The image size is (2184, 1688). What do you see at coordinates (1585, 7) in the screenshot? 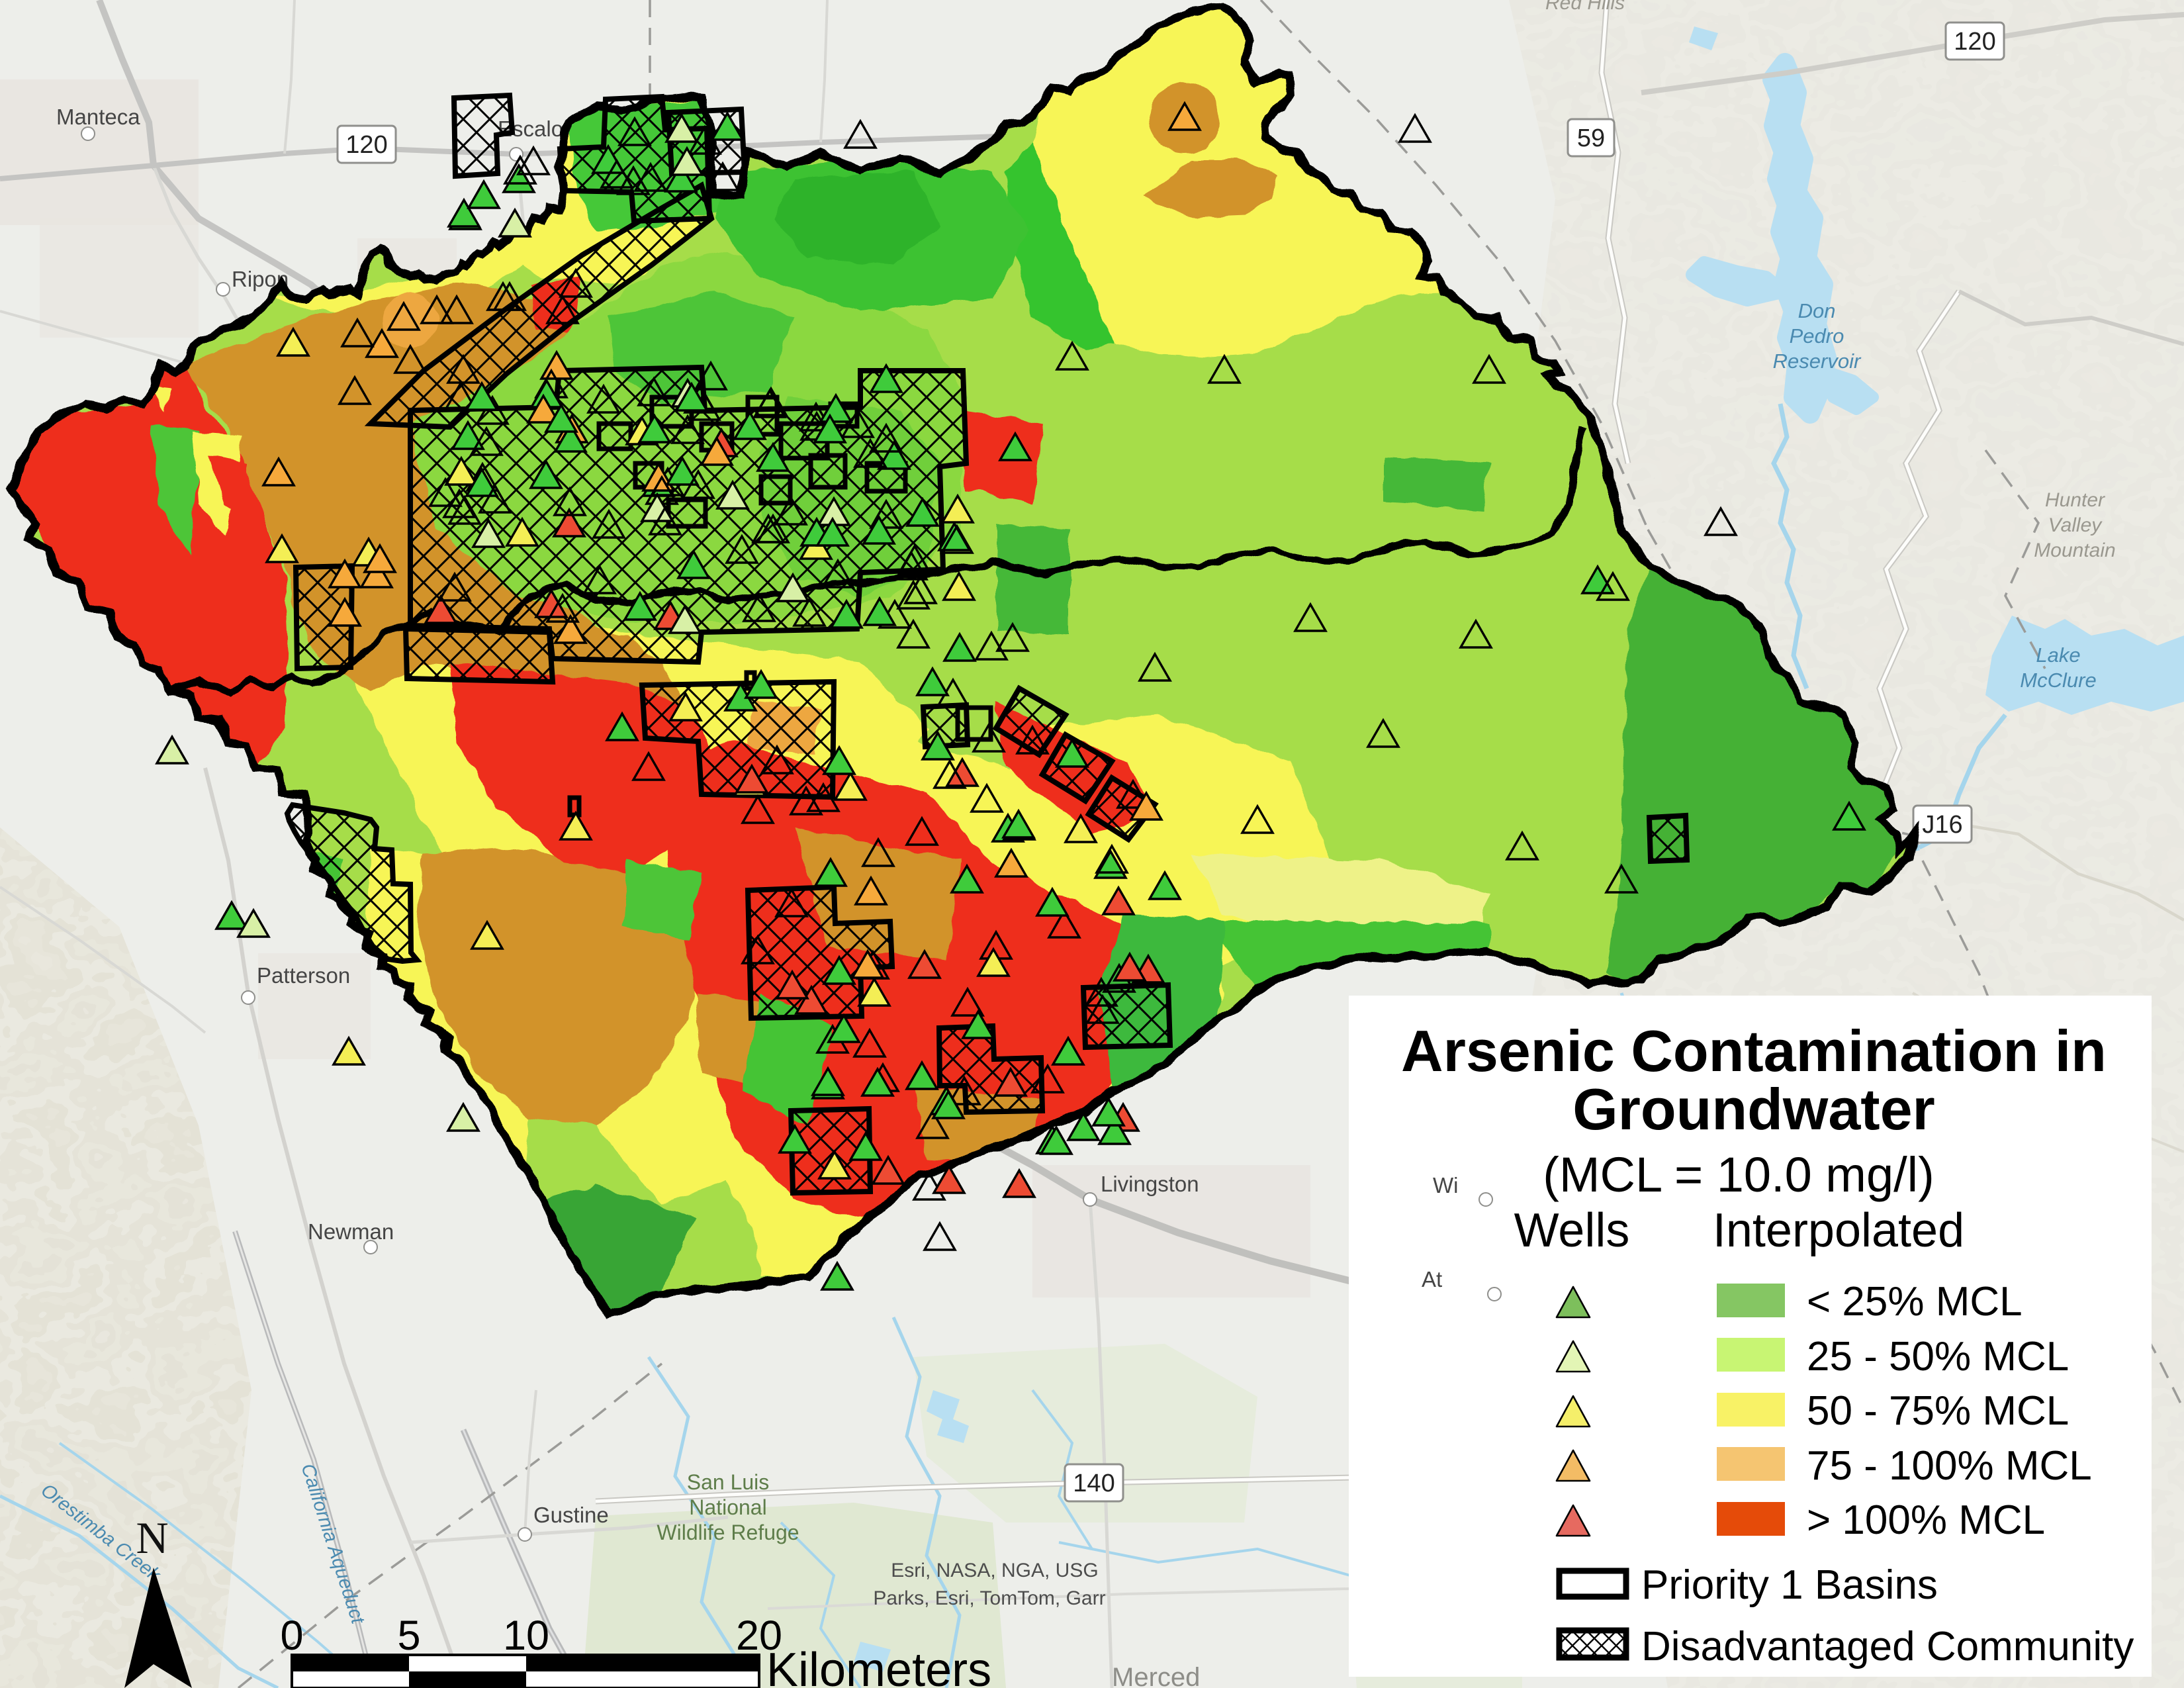
I see `svg-text: Red Hills` at bounding box center [1585, 7].